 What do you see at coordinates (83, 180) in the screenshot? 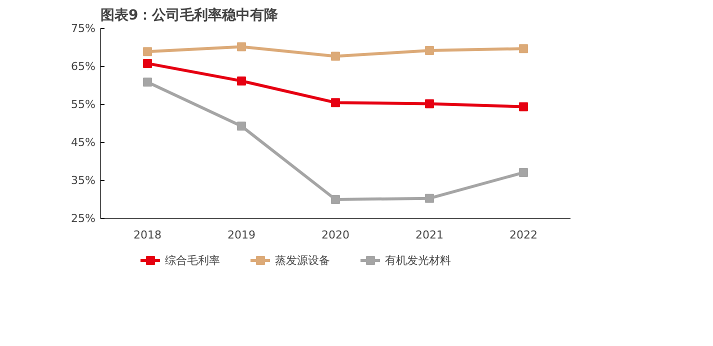
I see `y-tick-label: 35%` at bounding box center [83, 180].